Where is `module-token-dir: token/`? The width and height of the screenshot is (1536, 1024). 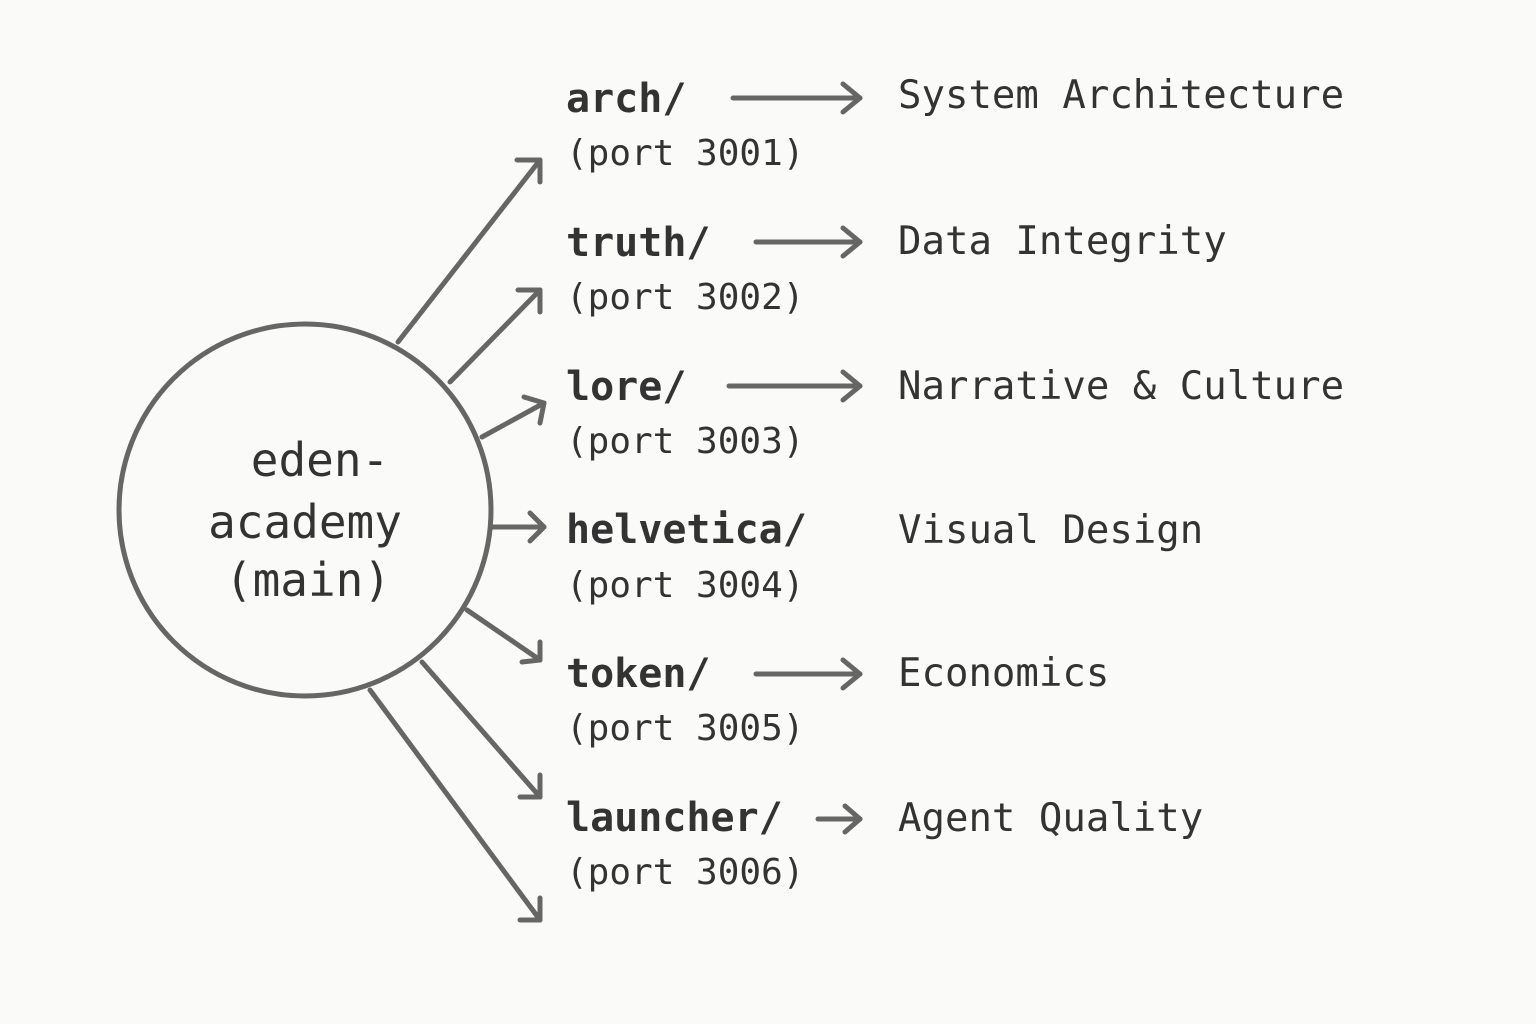
module-token-dir: token/ is located at coordinates (638, 674).